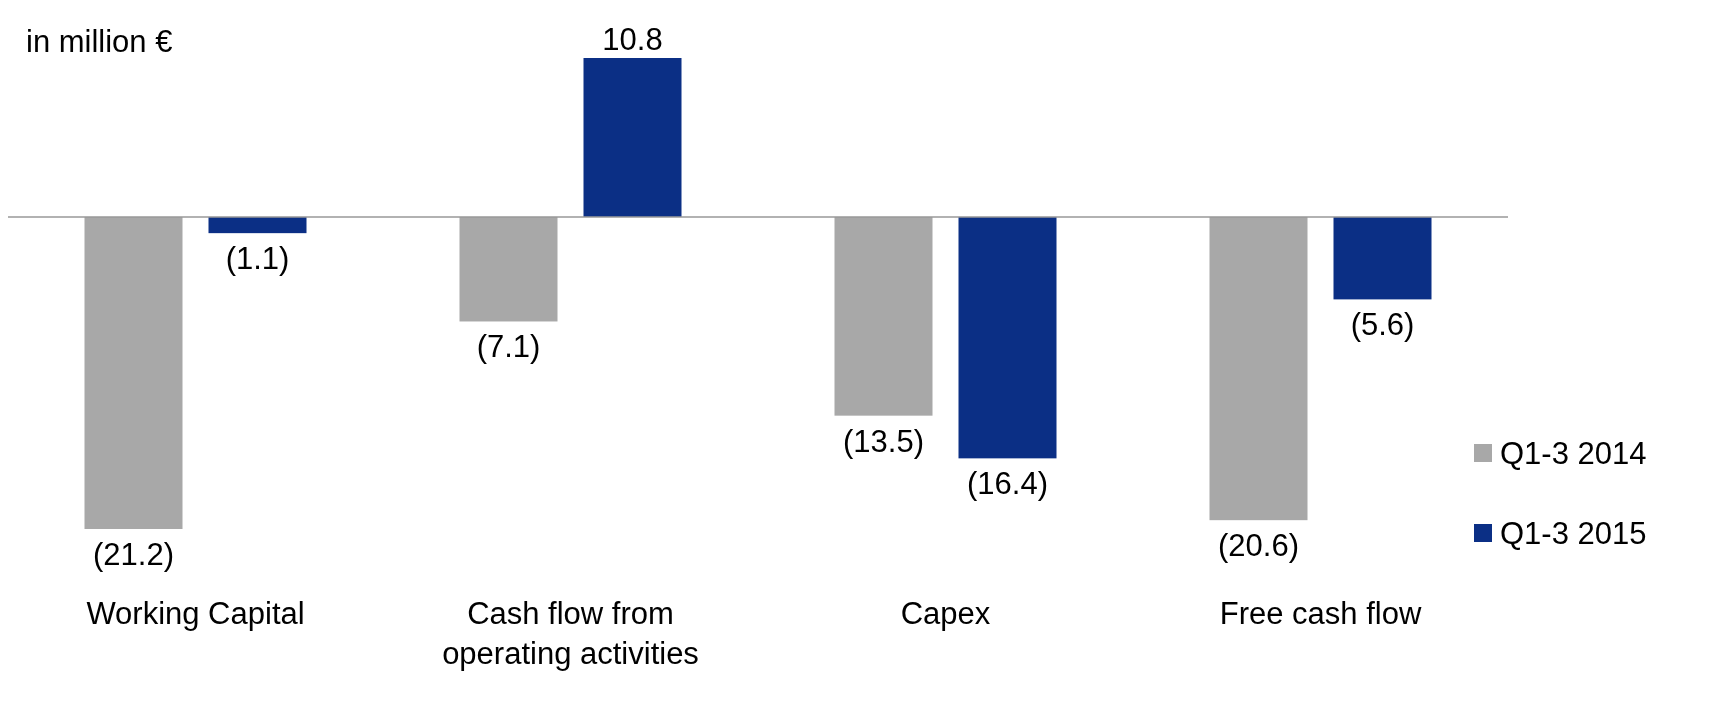 The image size is (1714, 710). What do you see at coordinates (1382, 325) in the screenshot?
I see `data-label: (5.6)` at bounding box center [1382, 325].